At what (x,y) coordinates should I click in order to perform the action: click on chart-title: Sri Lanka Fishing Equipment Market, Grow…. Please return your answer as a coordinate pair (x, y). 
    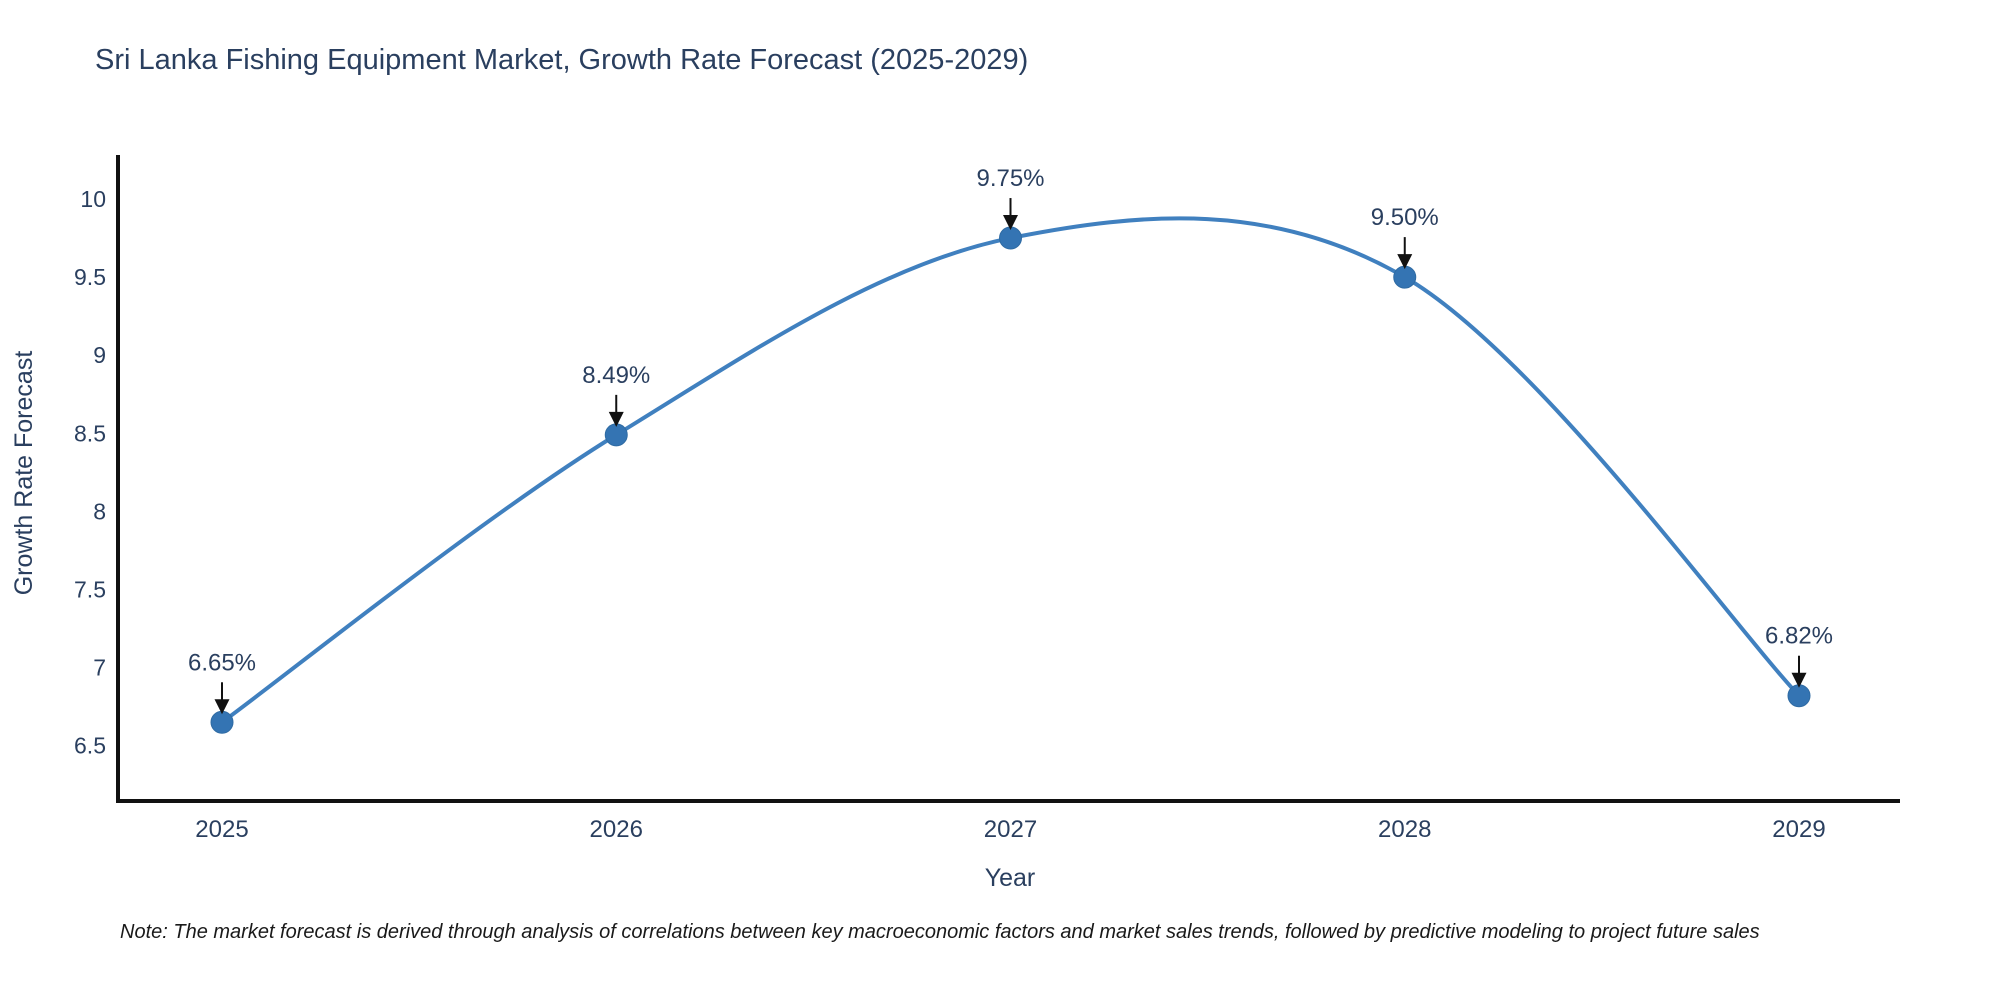
    Looking at the image, I should click on (562, 60).